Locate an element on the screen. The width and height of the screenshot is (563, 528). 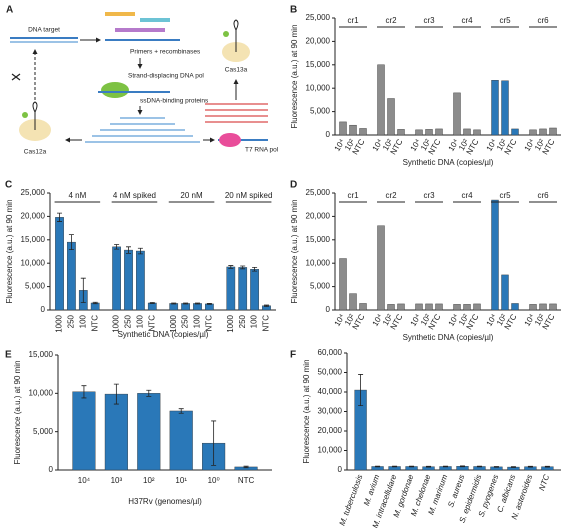
x-tick-label: 10² is located at coordinates (149, 480).